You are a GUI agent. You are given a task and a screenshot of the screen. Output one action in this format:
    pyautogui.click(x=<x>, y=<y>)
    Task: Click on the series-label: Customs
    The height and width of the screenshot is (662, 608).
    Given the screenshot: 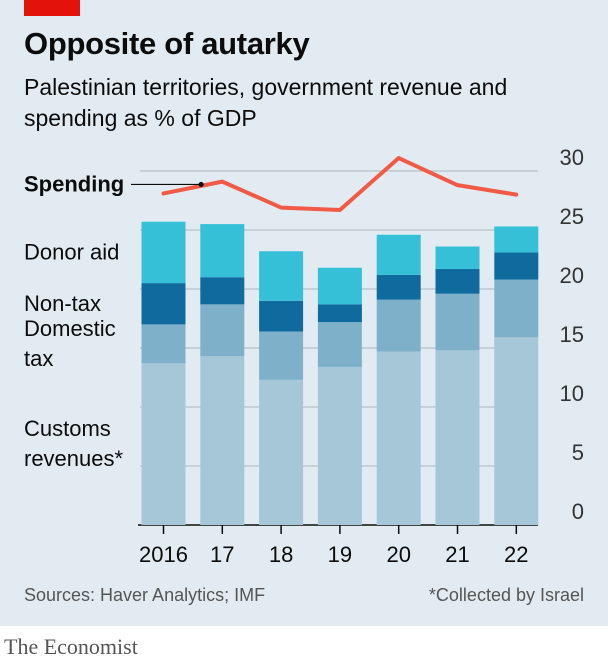 What is the action you would take?
    pyautogui.click(x=67, y=428)
    